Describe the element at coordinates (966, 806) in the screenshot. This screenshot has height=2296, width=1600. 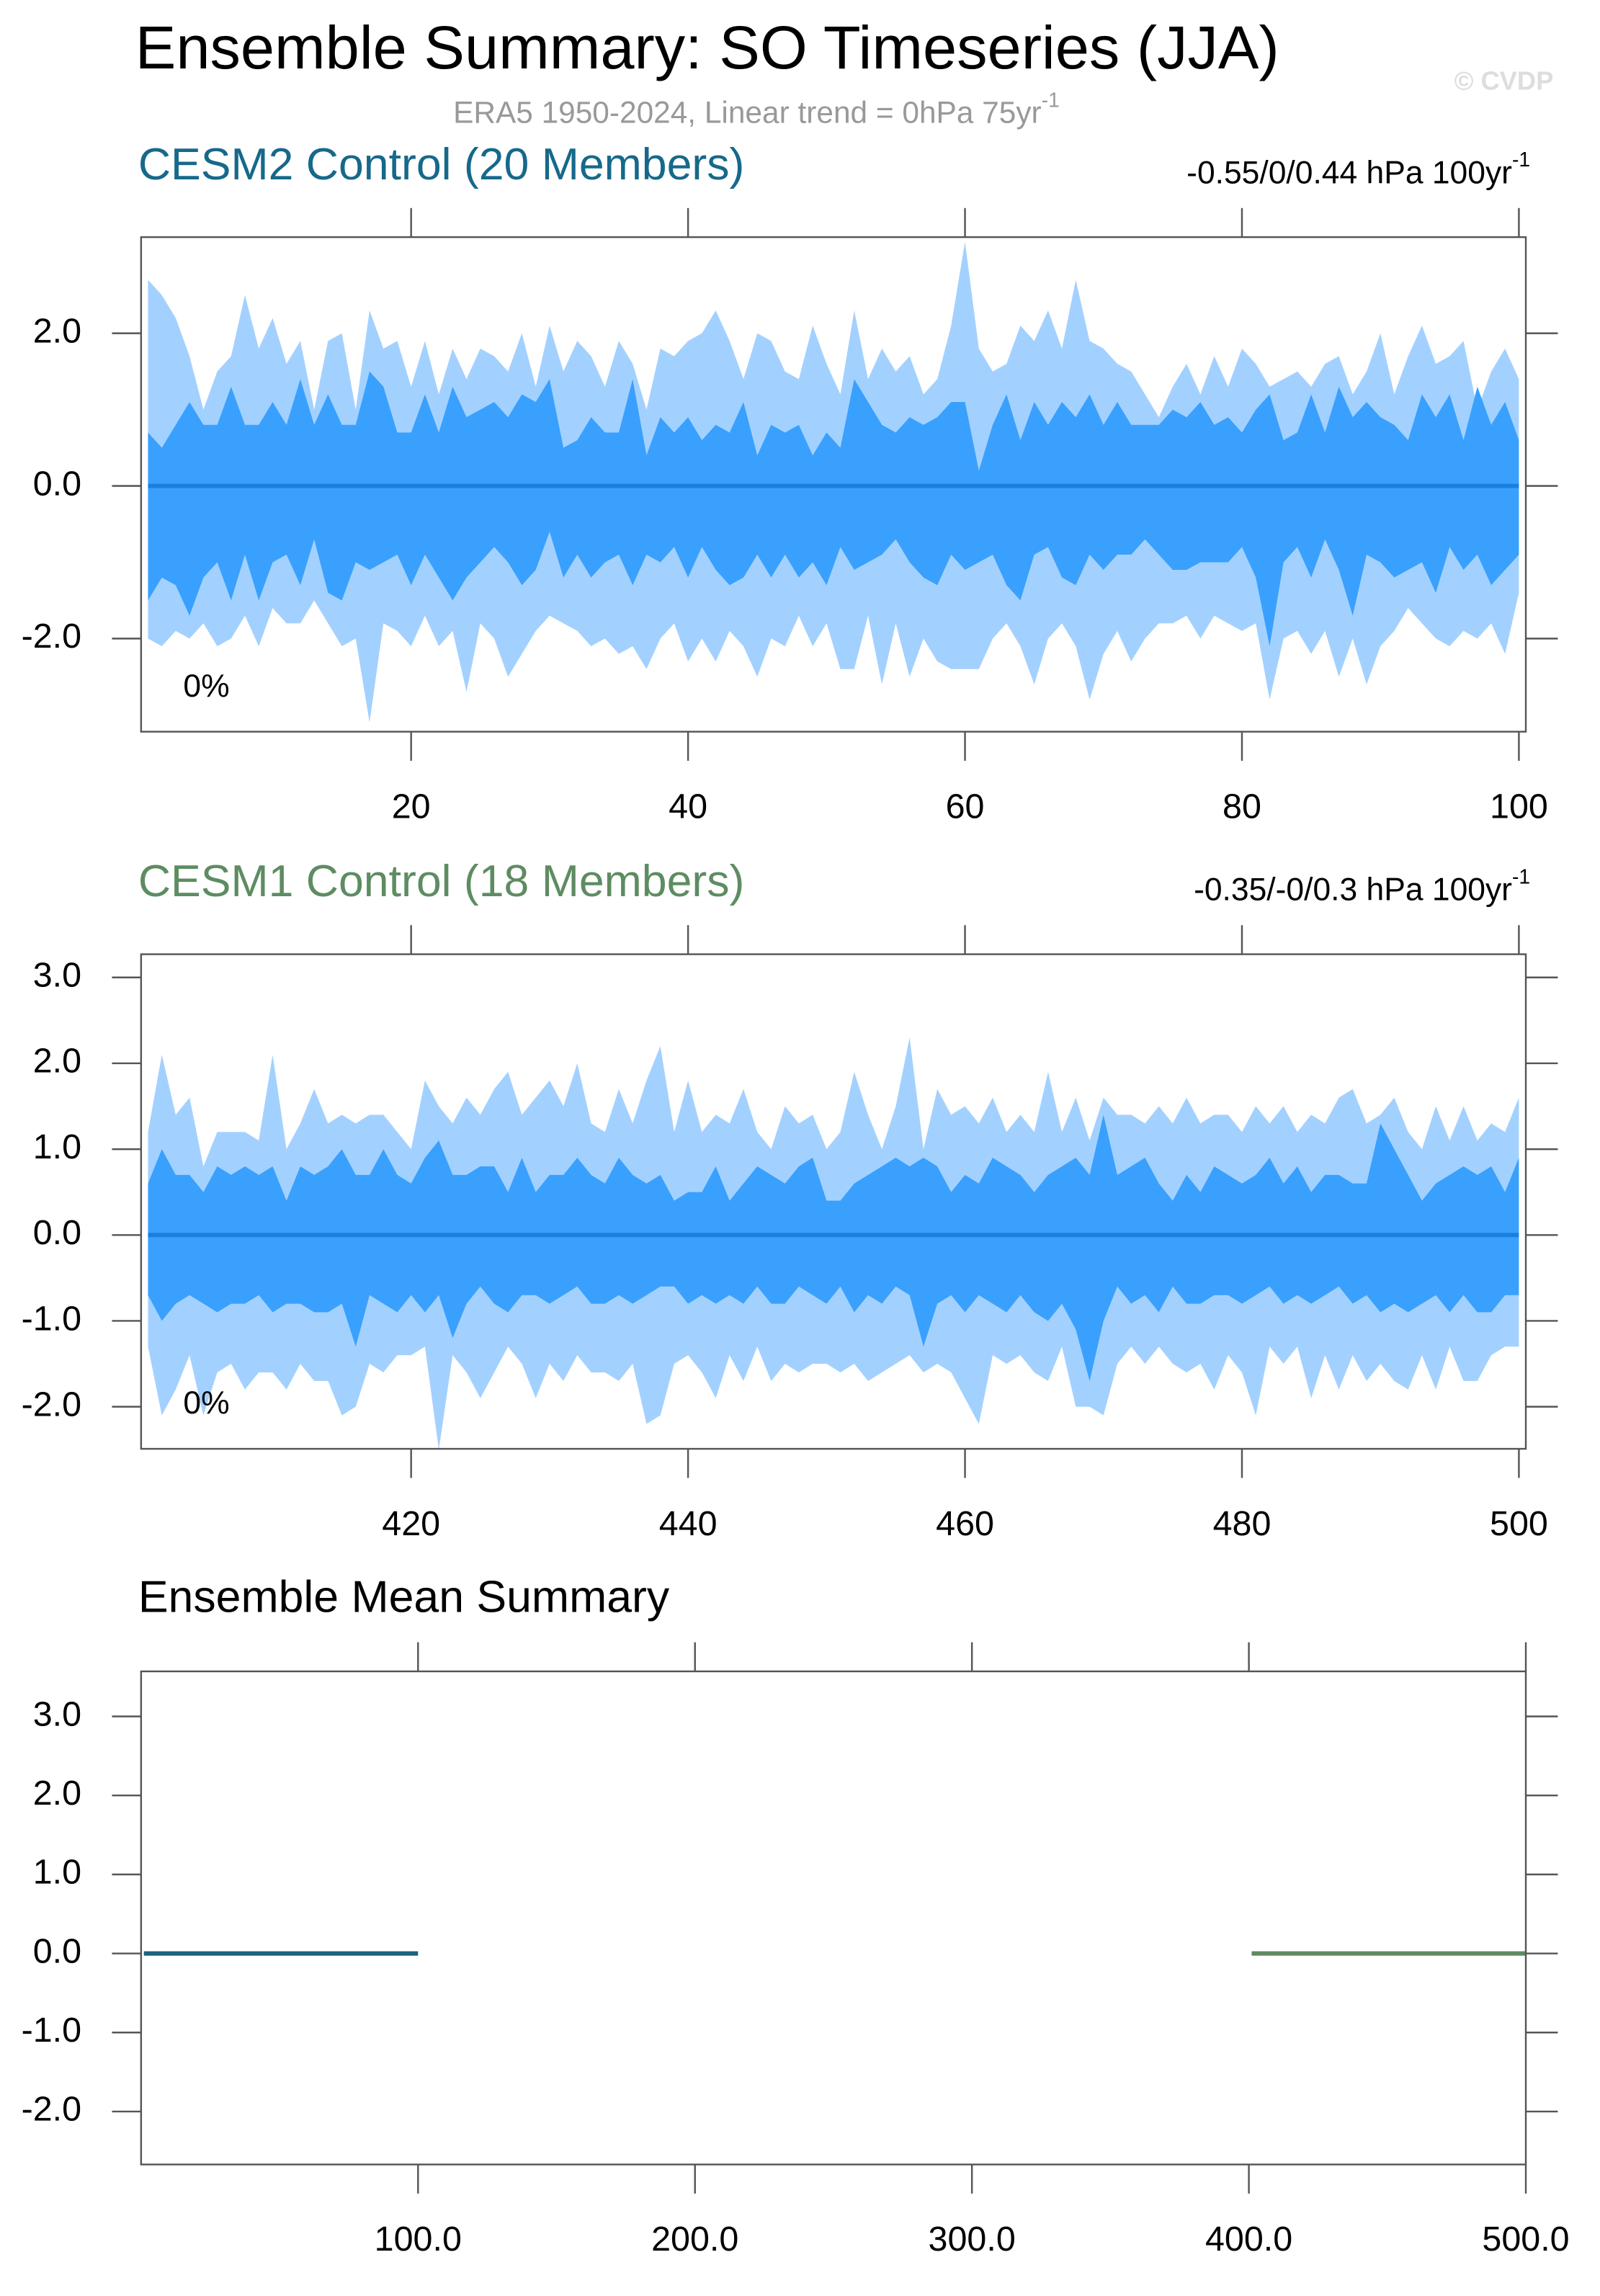
I see `x-tick-label: 60` at that location.